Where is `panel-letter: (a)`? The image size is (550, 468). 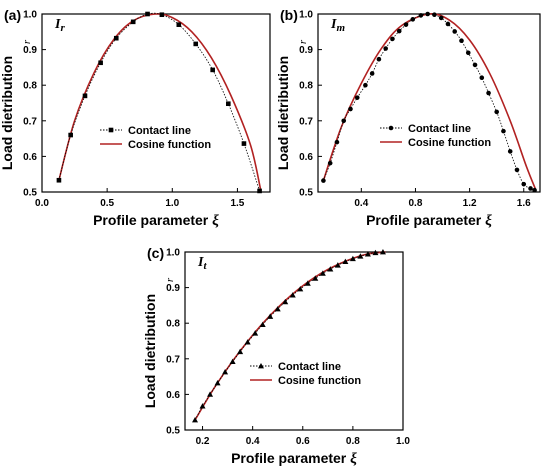
panel-letter: (a) is located at coordinates (12, 15).